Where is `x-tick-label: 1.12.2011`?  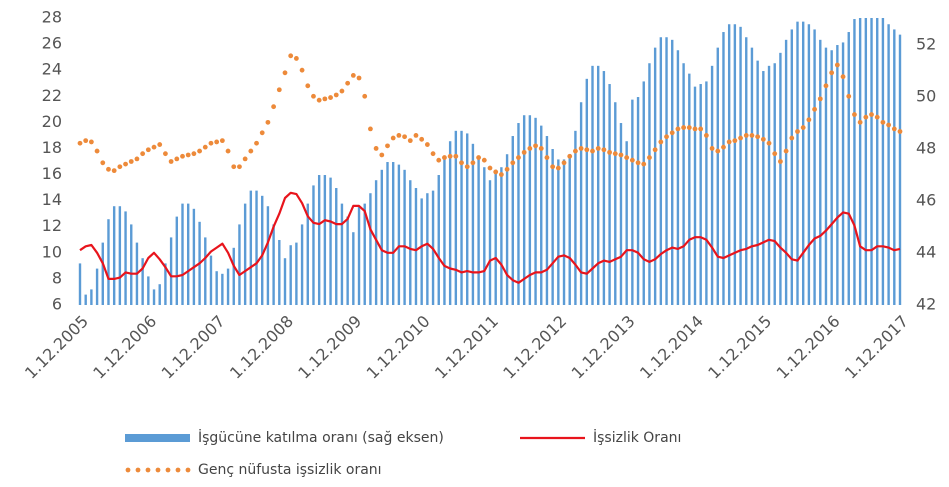
x-tick-label: 1.12.2011 is located at coordinates (466, 347).